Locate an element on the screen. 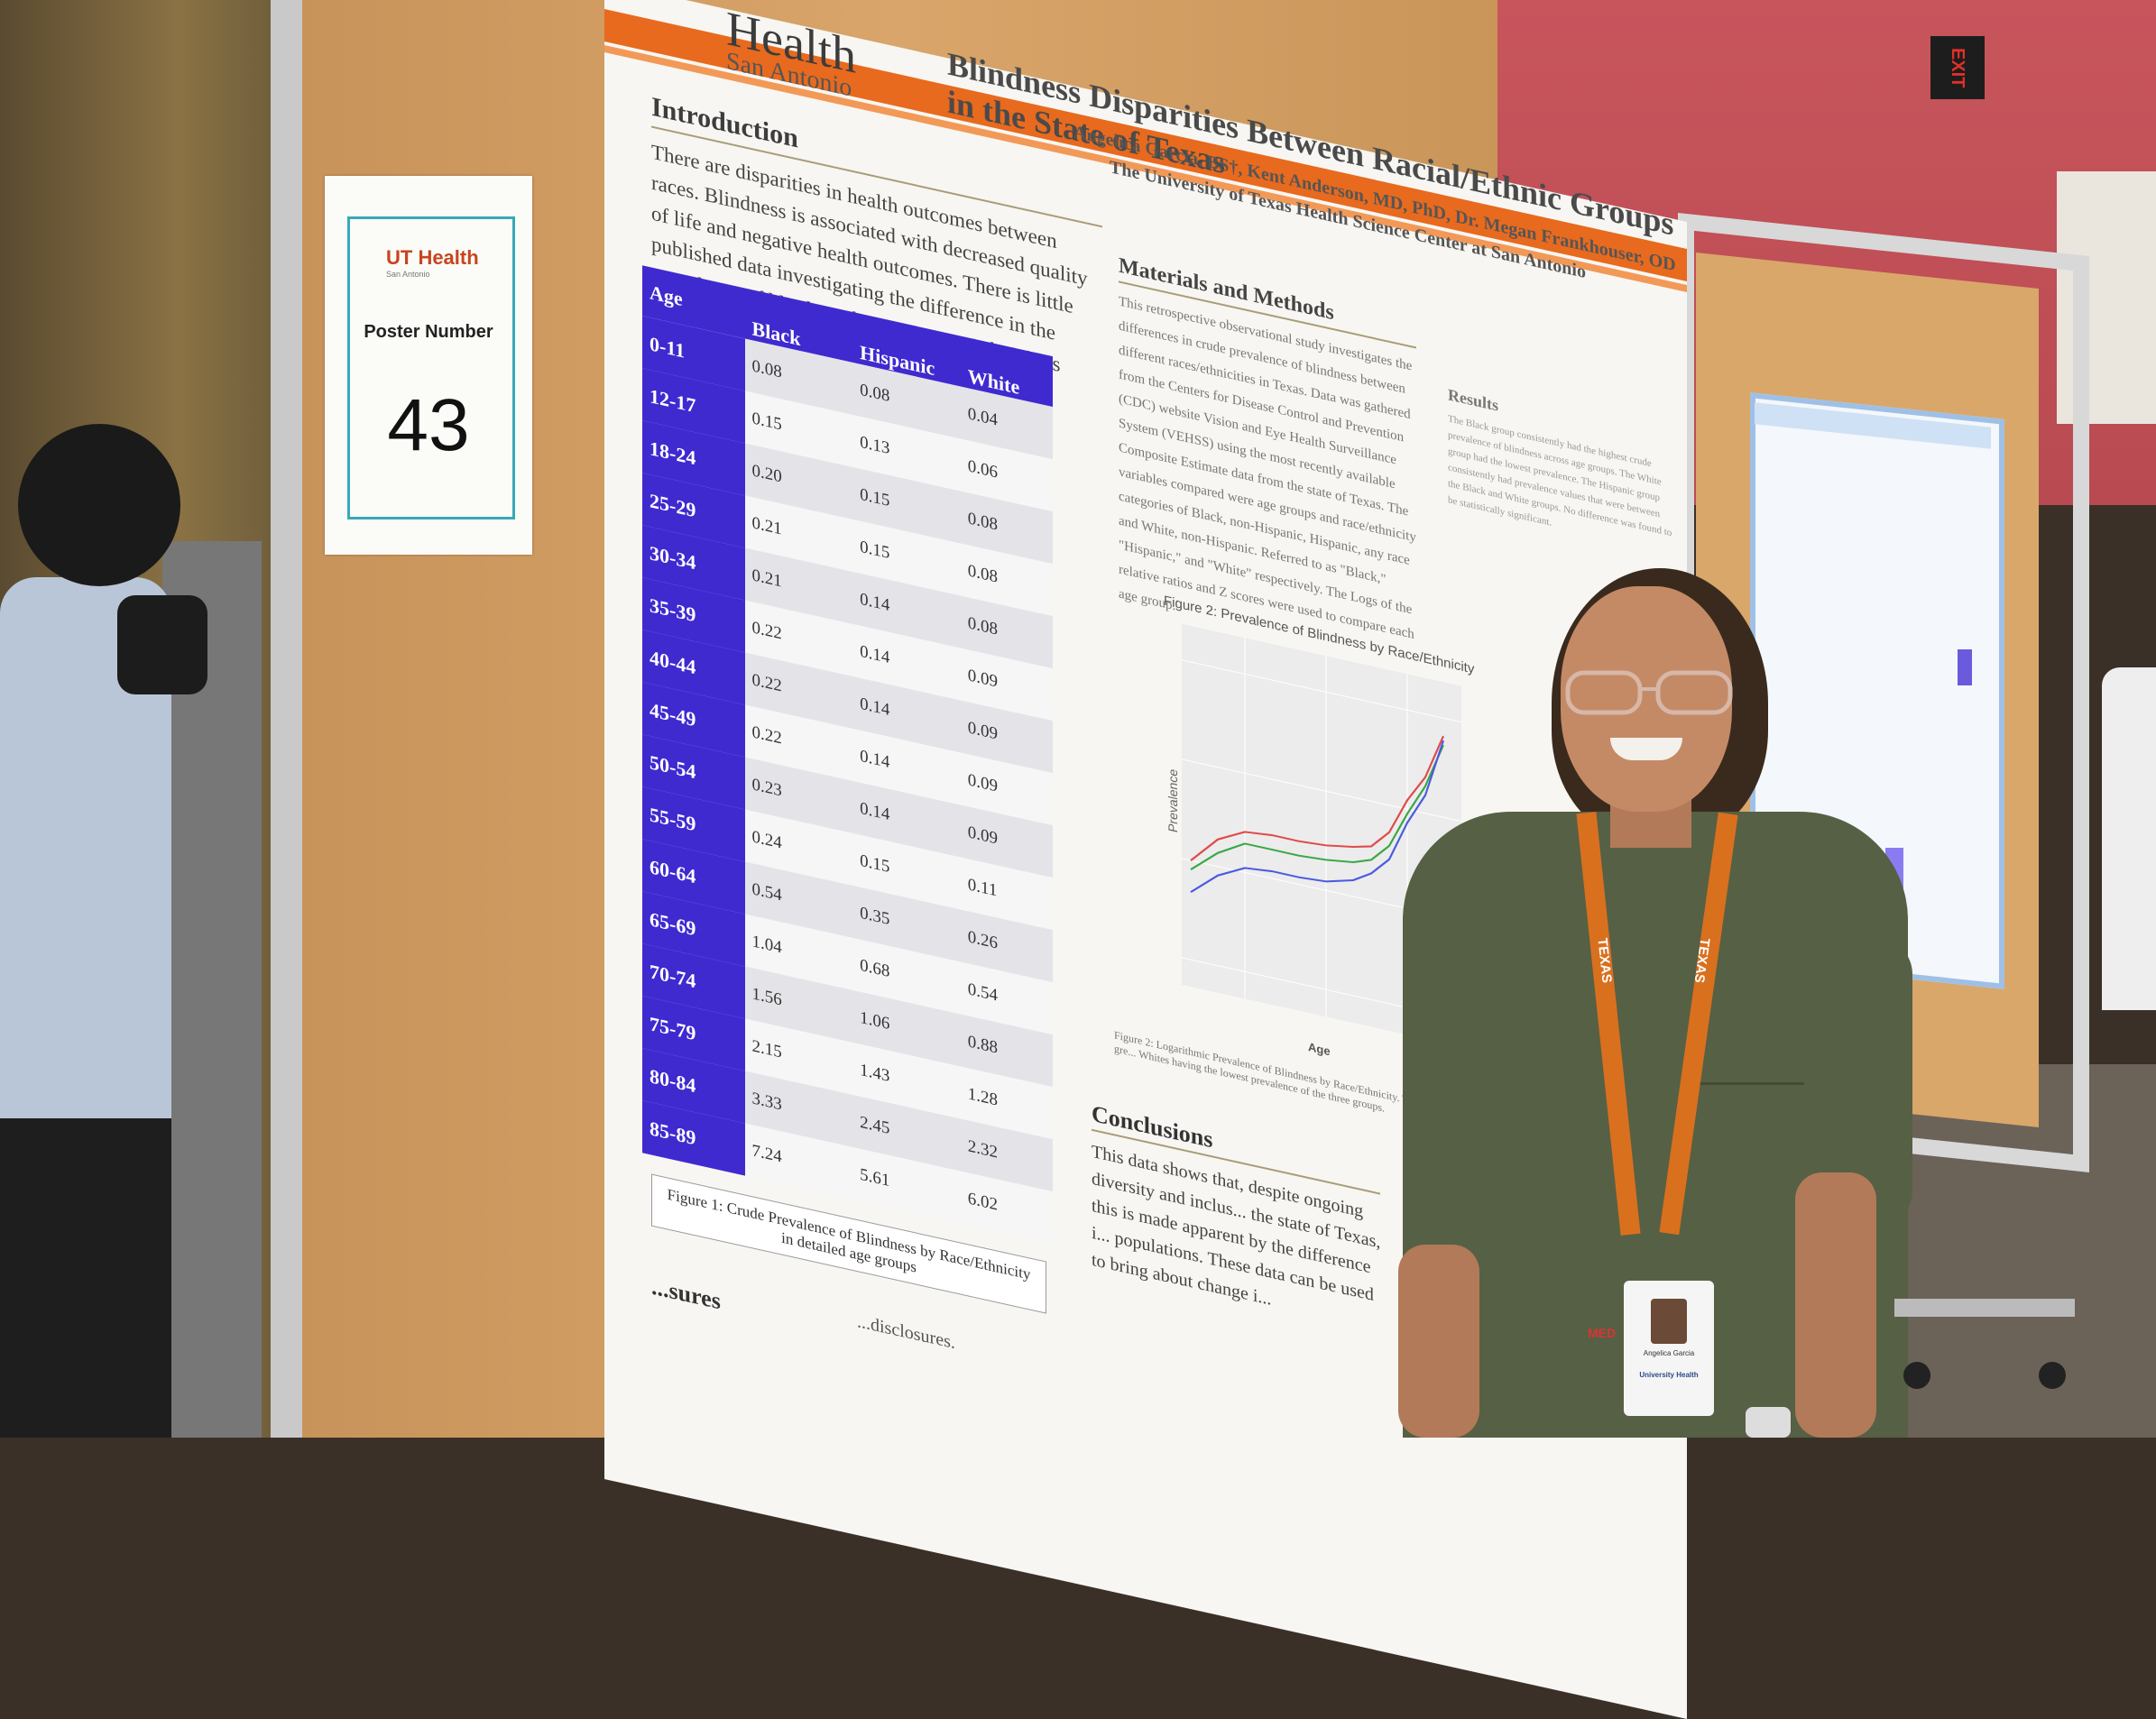 The height and width of the screenshot is (1719, 2156). card-logo: UT Health is located at coordinates (432, 258).